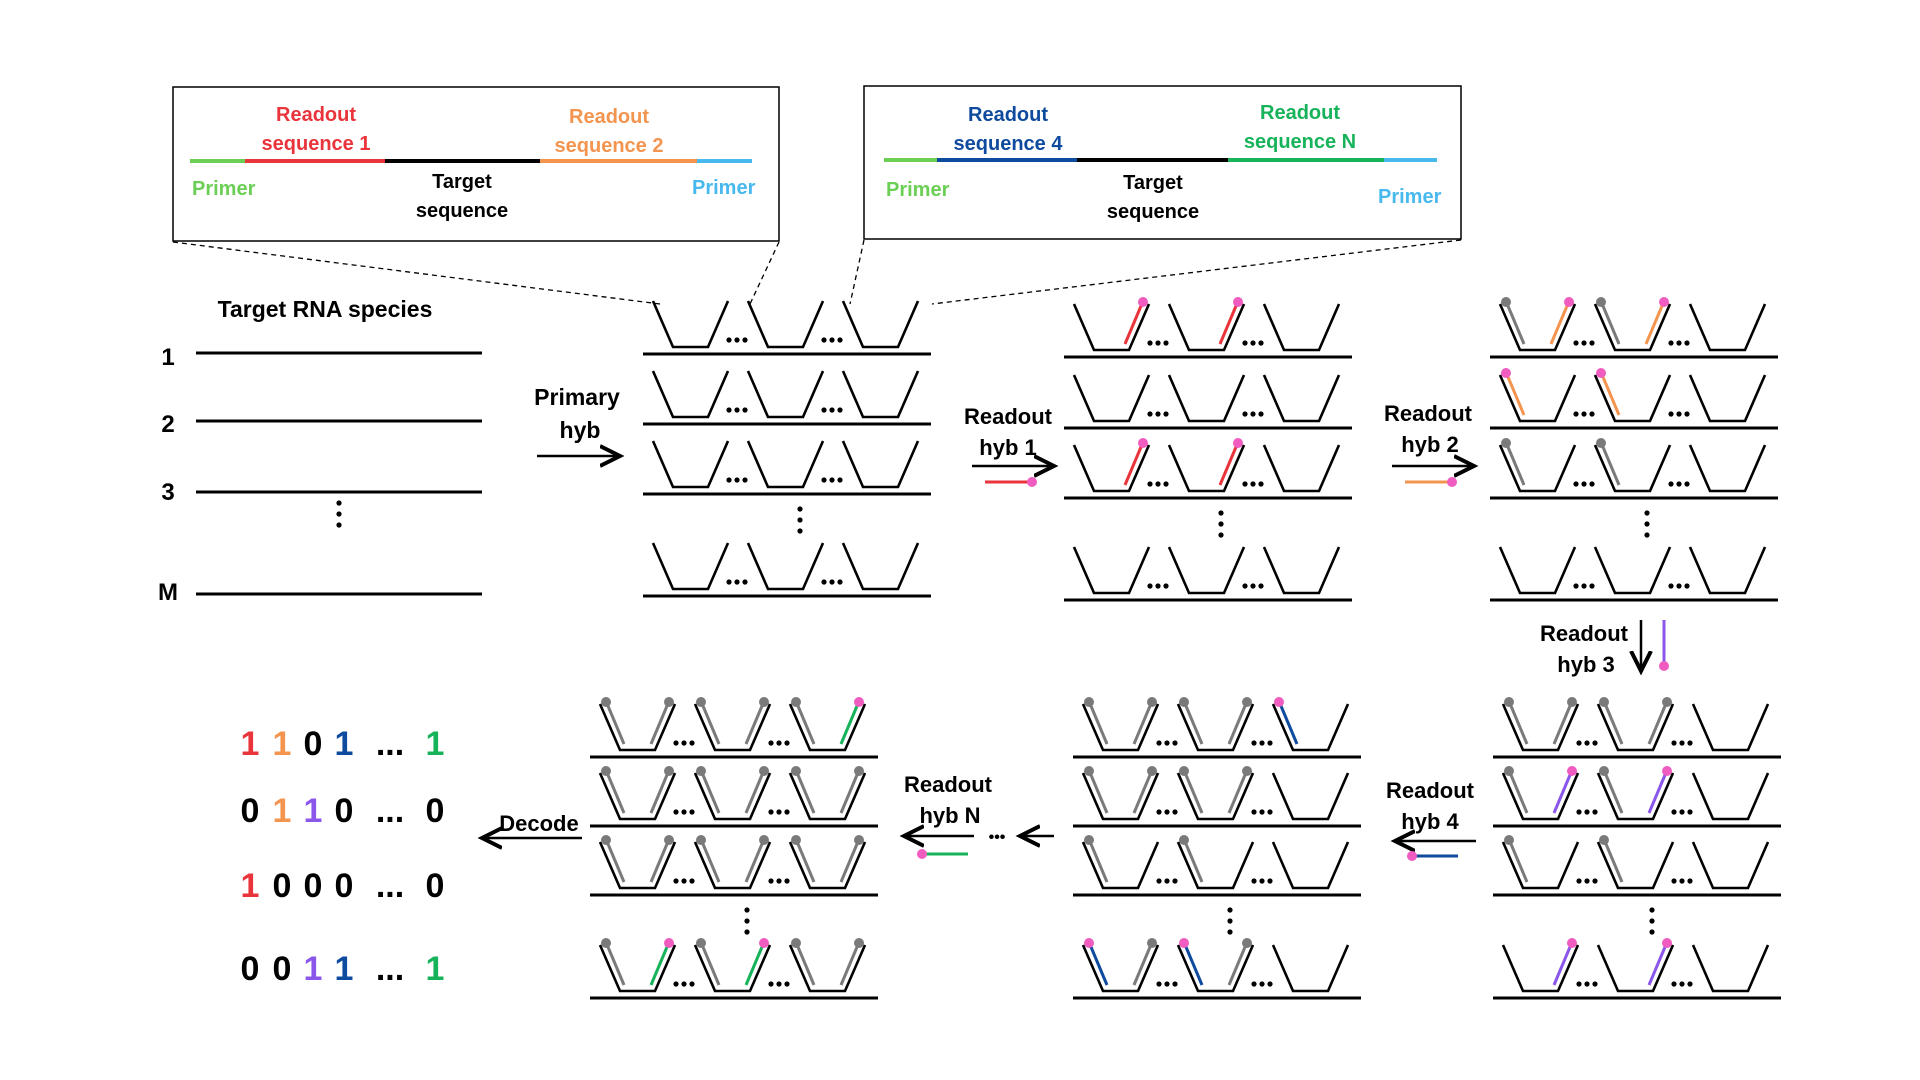 This screenshot has height=1080, width=1920. Describe the element at coordinates (949, 815) in the screenshot. I see `step-label-line2: hyb N` at that location.